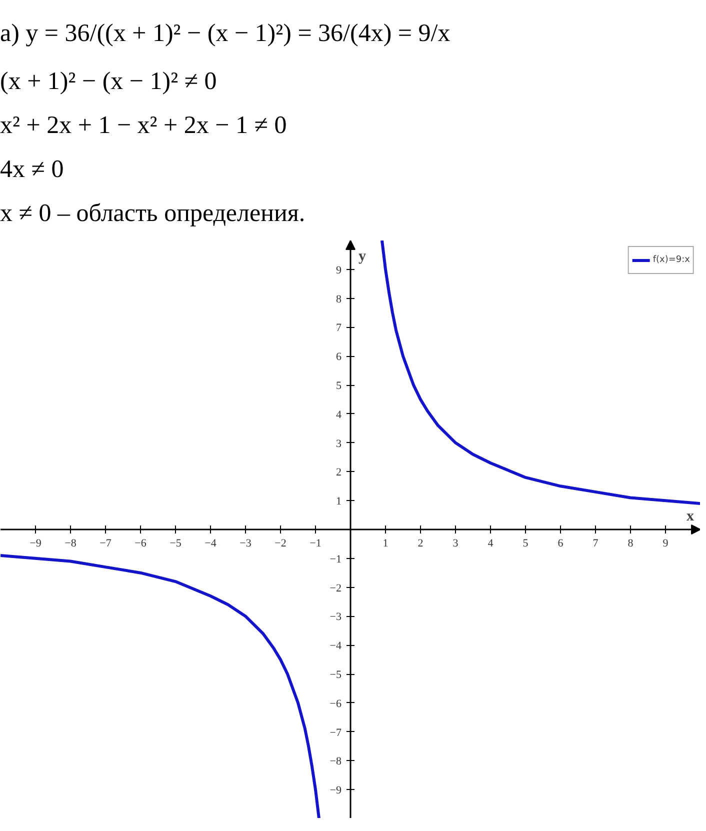 The image size is (706, 831). I want to click on x-tick-label: 6, so click(561, 544).